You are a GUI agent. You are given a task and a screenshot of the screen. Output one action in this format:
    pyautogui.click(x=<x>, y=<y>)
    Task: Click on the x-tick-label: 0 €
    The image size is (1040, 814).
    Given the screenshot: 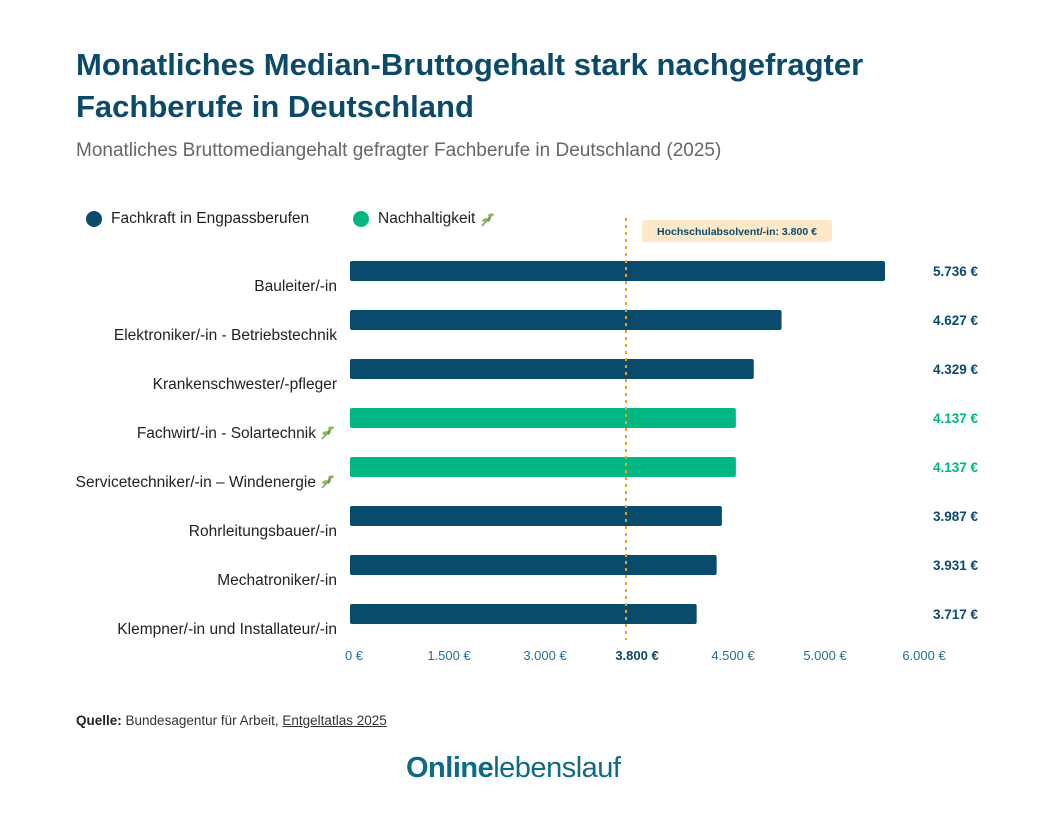 What is the action you would take?
    pyautogui.click(x=354, y=655)
    